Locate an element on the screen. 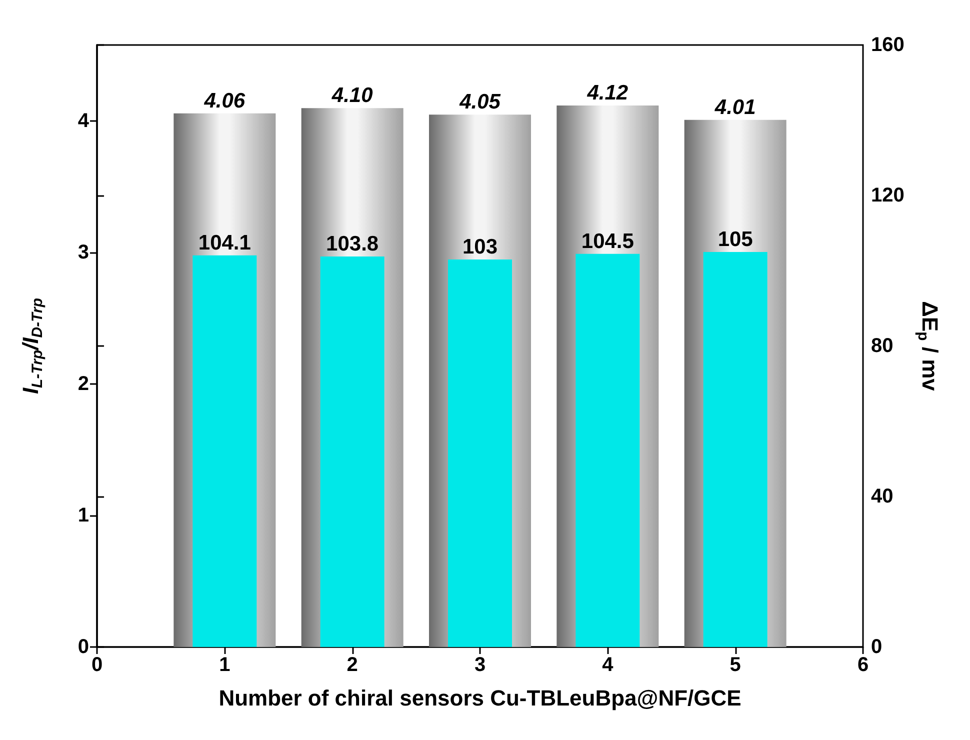 This screenshot has width=970, height=740. y-tick-label: 3 is located at coordinates (83, 253).